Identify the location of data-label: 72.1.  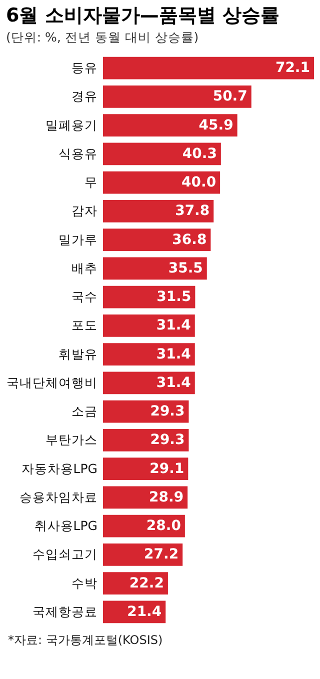
(292, 68).